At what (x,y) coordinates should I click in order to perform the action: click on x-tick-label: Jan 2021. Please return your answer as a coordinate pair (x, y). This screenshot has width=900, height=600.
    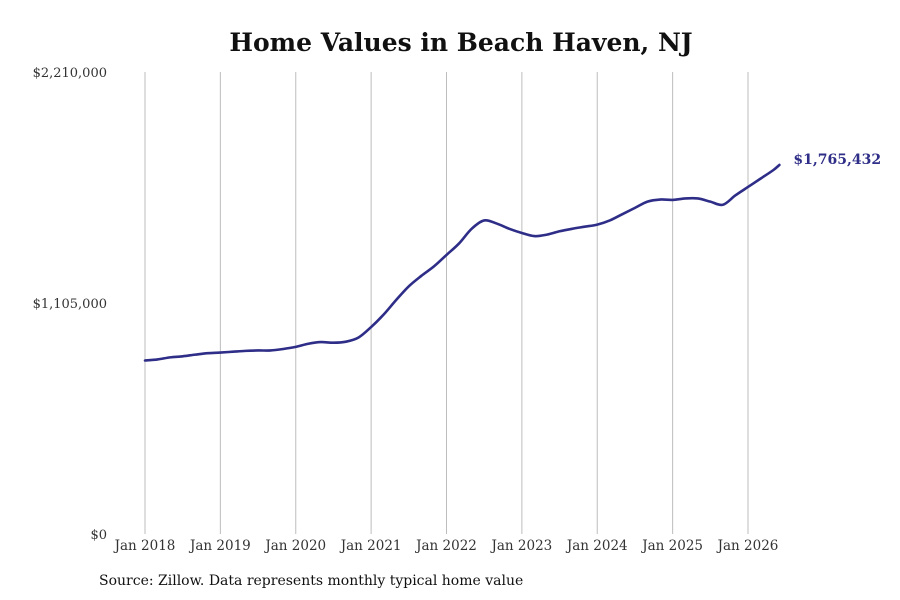
    Looking at the image, I should click on (370, 546).